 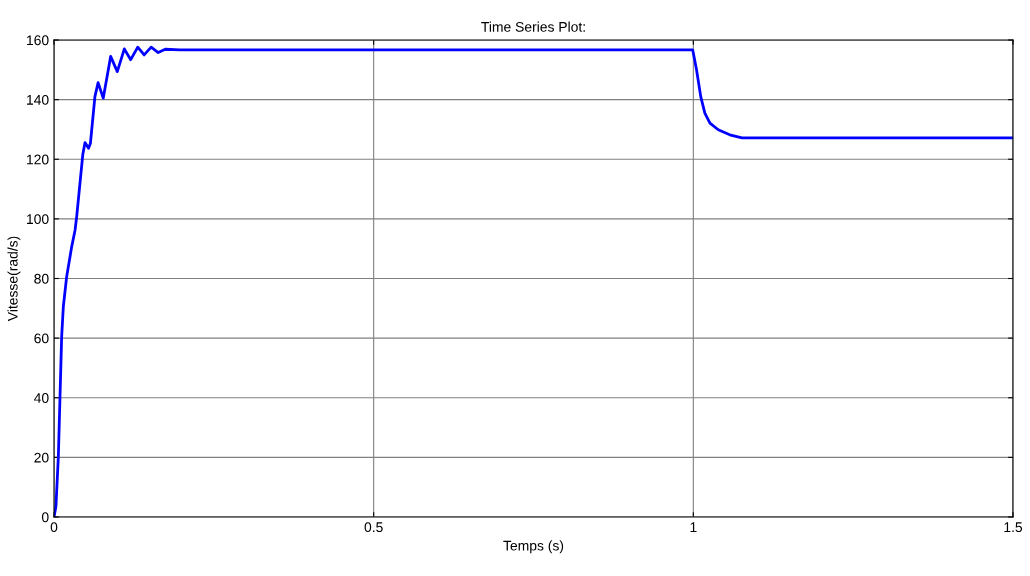 What do you see at coordinates (693, 527) in the screenshot?
I see `x-tick-label: 1` at bounding box center [693, 527].